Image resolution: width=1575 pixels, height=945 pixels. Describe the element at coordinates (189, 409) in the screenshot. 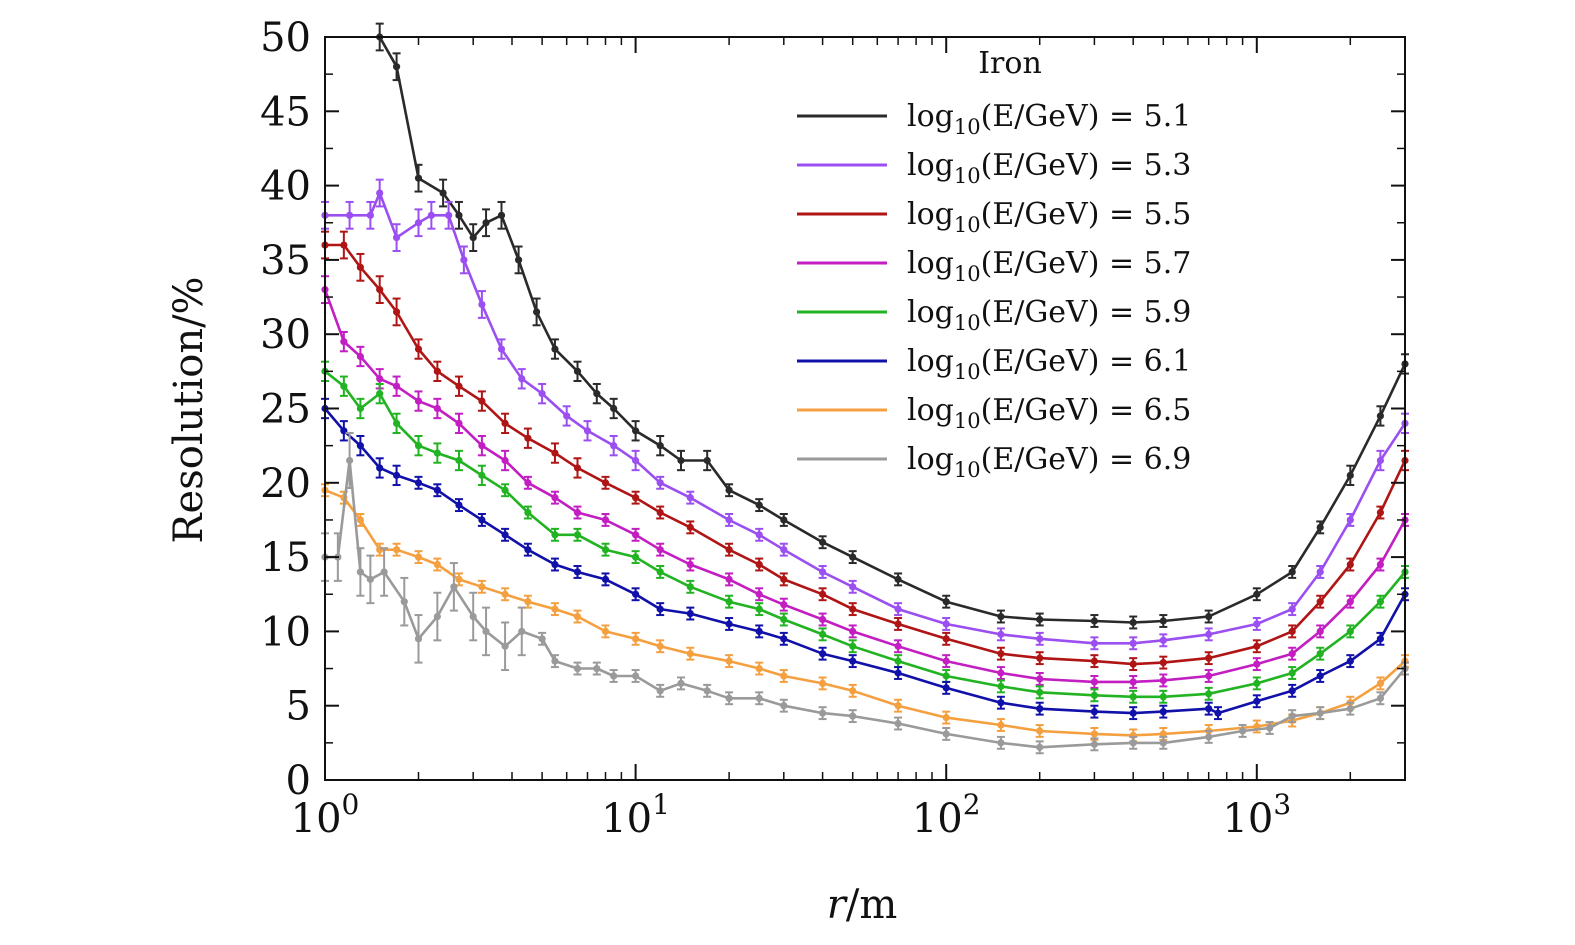

I see `y-axis-label: Resolution/%` at that location.